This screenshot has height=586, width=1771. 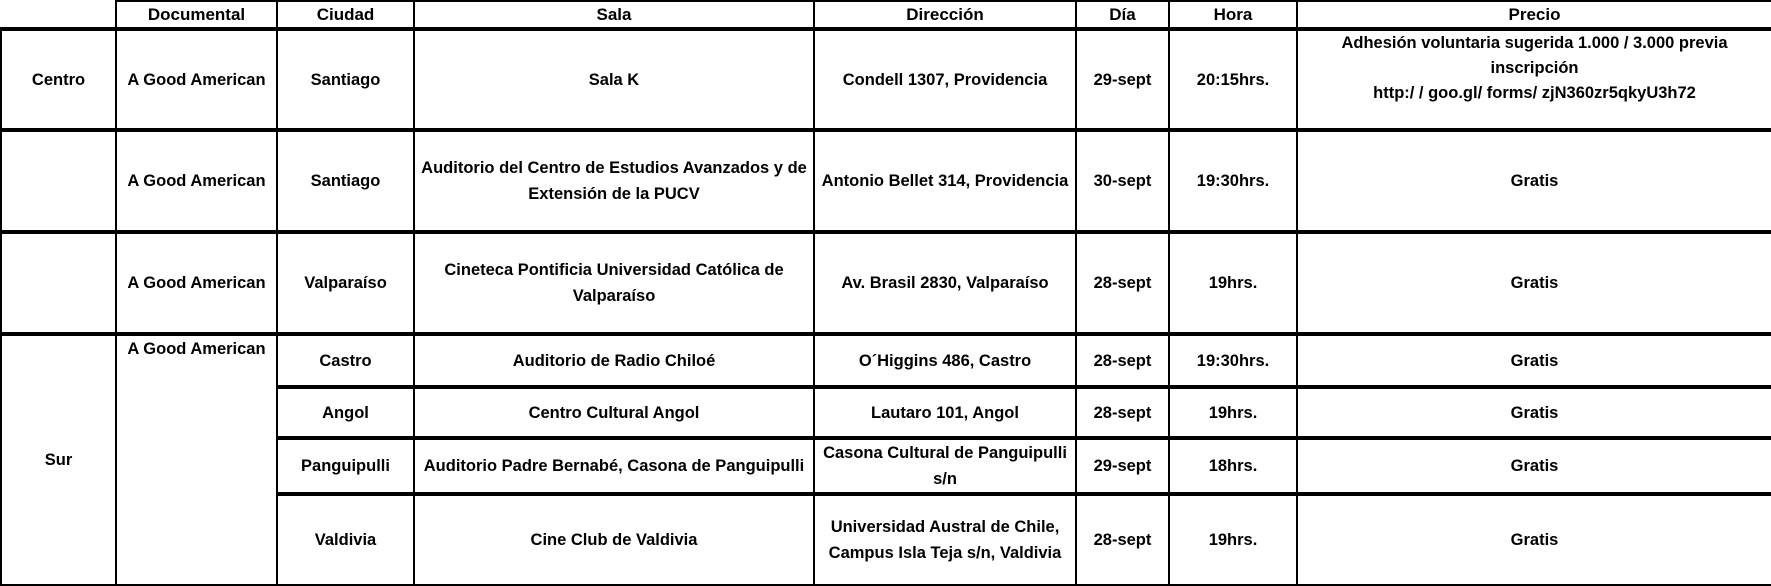 What do you see at coordinates (945, 465) in the screenshot?
I see `direccion-cell: Casona Cultural de Panguipulli s/n` at bounding box center [945, 465].